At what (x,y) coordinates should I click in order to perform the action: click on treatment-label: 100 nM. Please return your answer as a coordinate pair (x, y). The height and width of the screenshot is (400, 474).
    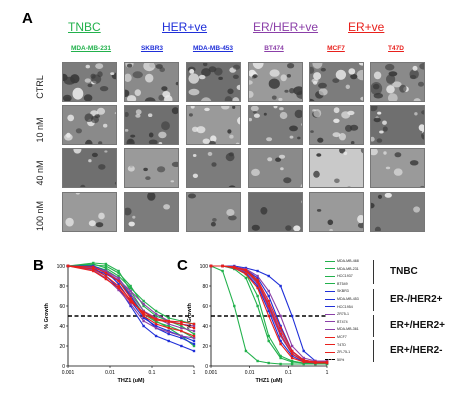
    Looking at the image, I should click on (40, 216).